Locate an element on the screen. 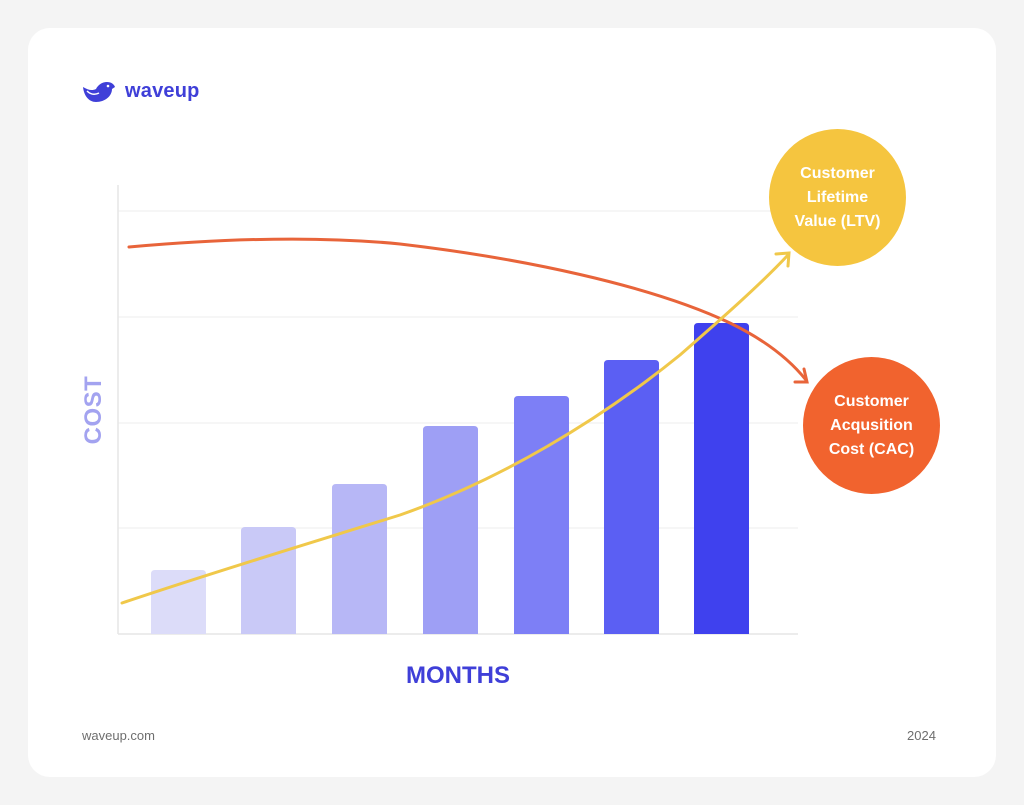  cac-arrowhead-icon is located at coordinates (801, 375).